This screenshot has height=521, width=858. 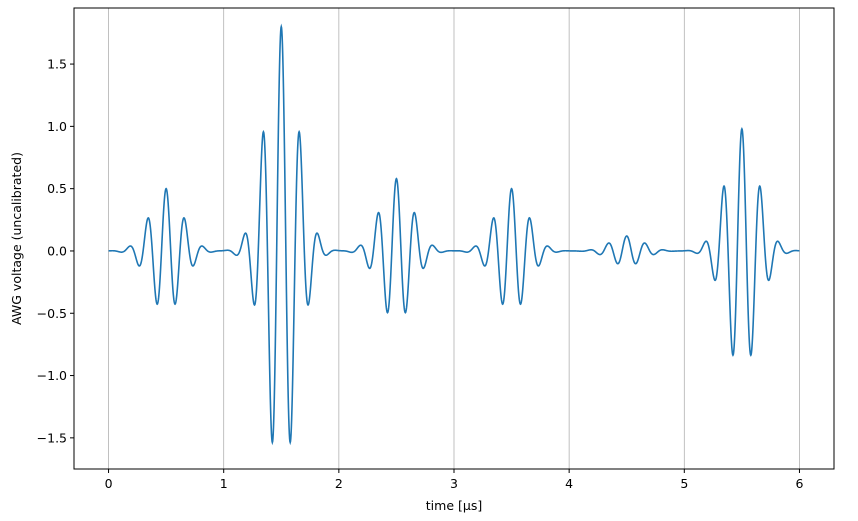 What do you see at coordinates (109, 483) in the screenshot?
I see `x-tick-label: 0` at bounding box center [109, 483].